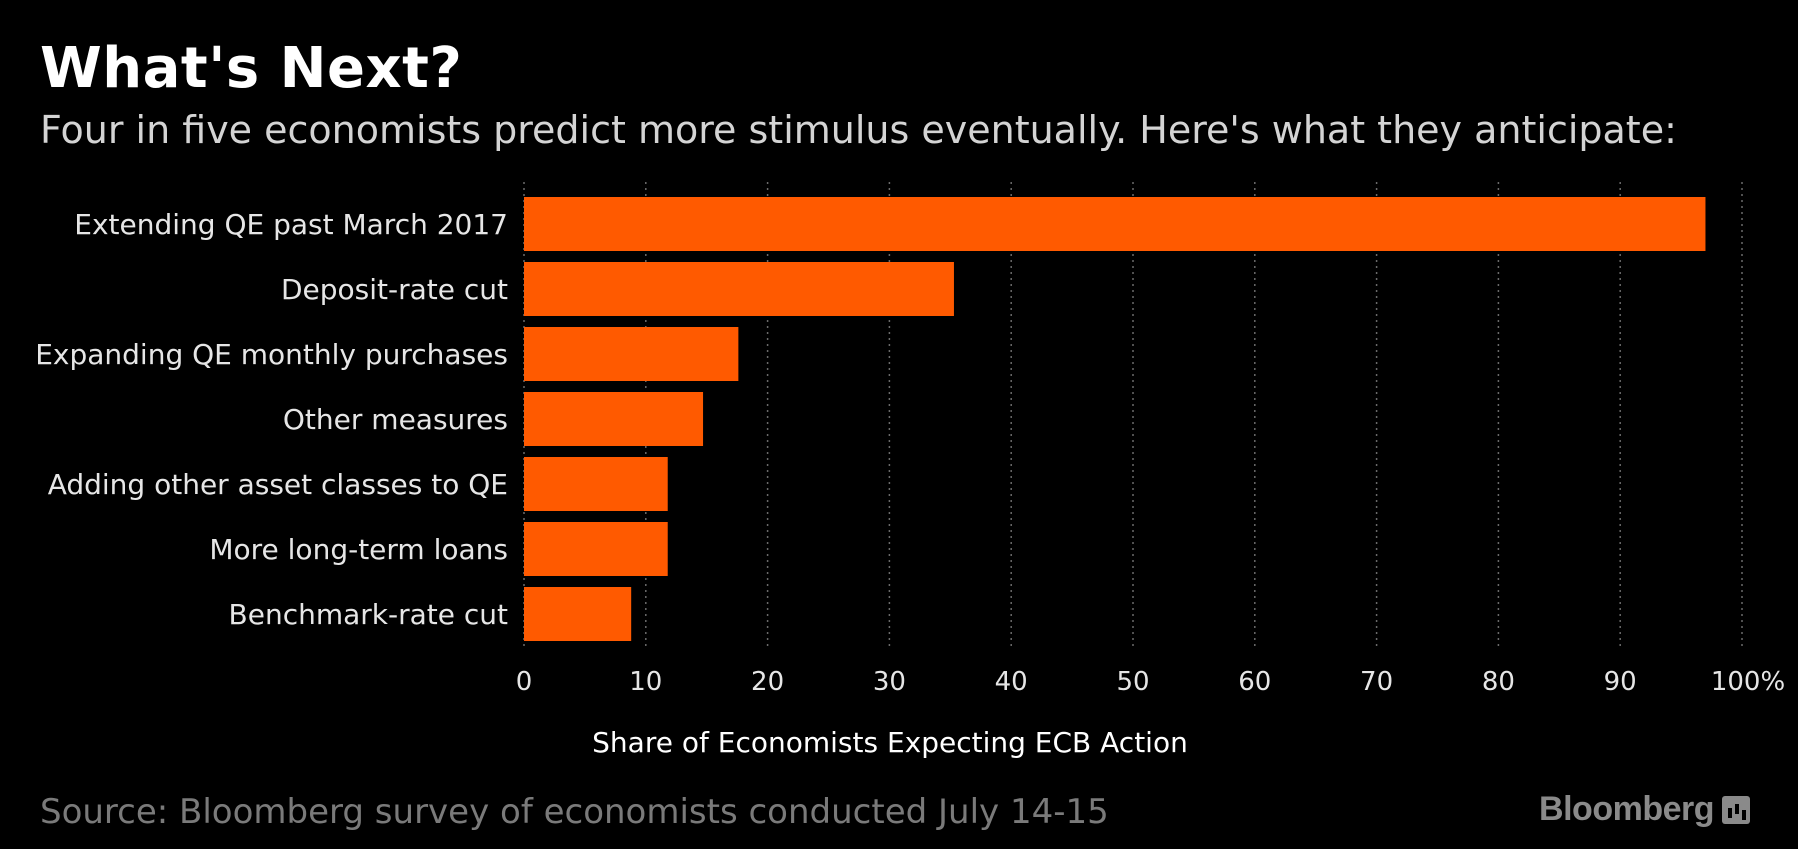  What do you see at coordinates (394, 289) in the screenshot?
I see `category-label: Deposit-rate cut` at bounding box center [394, 289].